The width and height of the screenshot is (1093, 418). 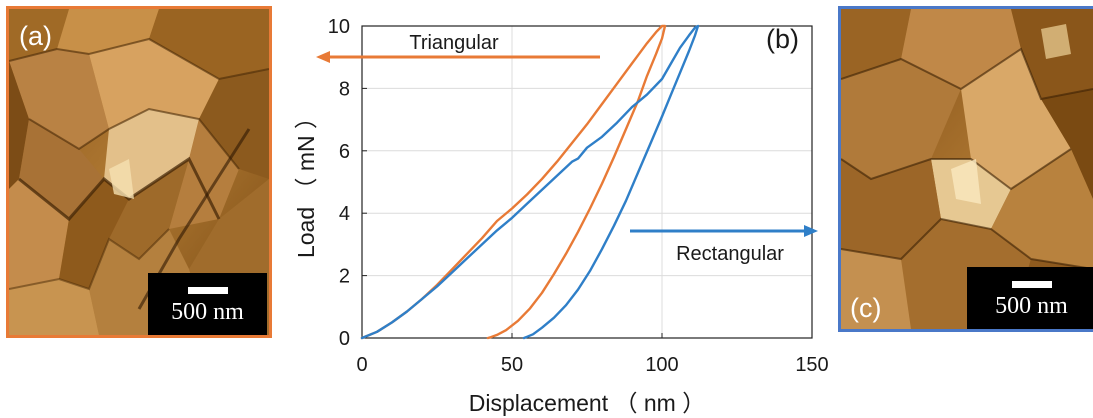 I want to click on y-tick-label: 4, so click(x=344, y=214).